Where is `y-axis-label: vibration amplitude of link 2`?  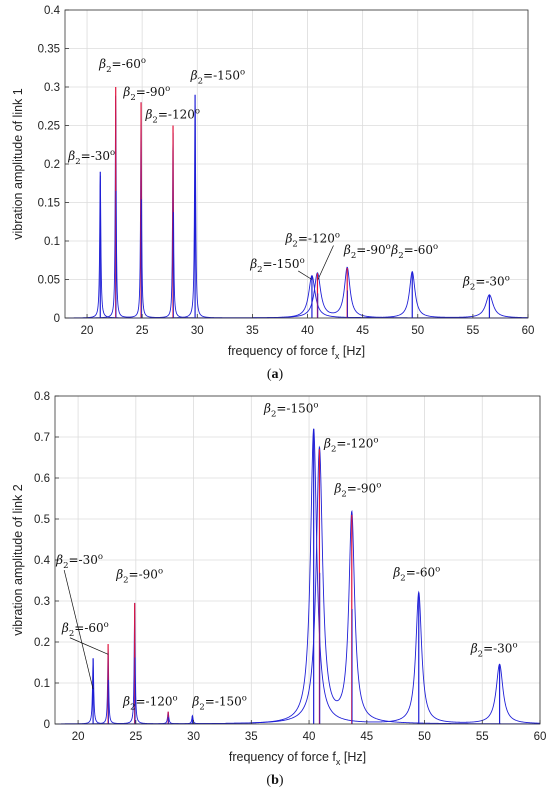 y-axis-label: vibration amplitude of link 2 is located at coordinates (18, 560).